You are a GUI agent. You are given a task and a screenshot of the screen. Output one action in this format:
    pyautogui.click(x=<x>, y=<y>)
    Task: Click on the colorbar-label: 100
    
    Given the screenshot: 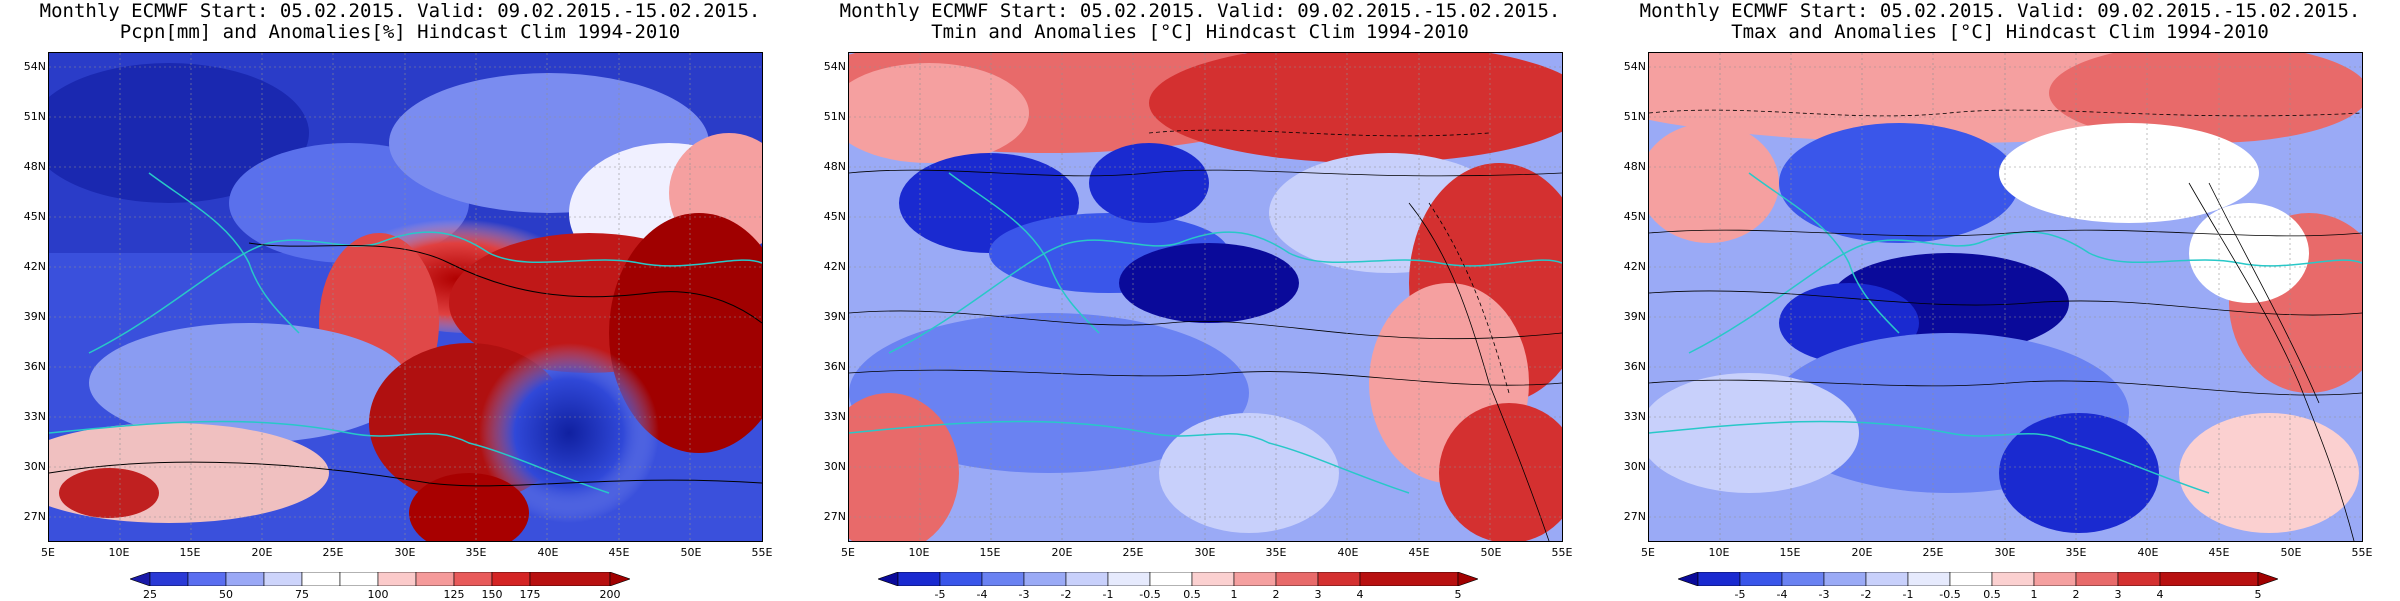 What is the action you would take?
    pyautogui.click(x=378, y=594)
    